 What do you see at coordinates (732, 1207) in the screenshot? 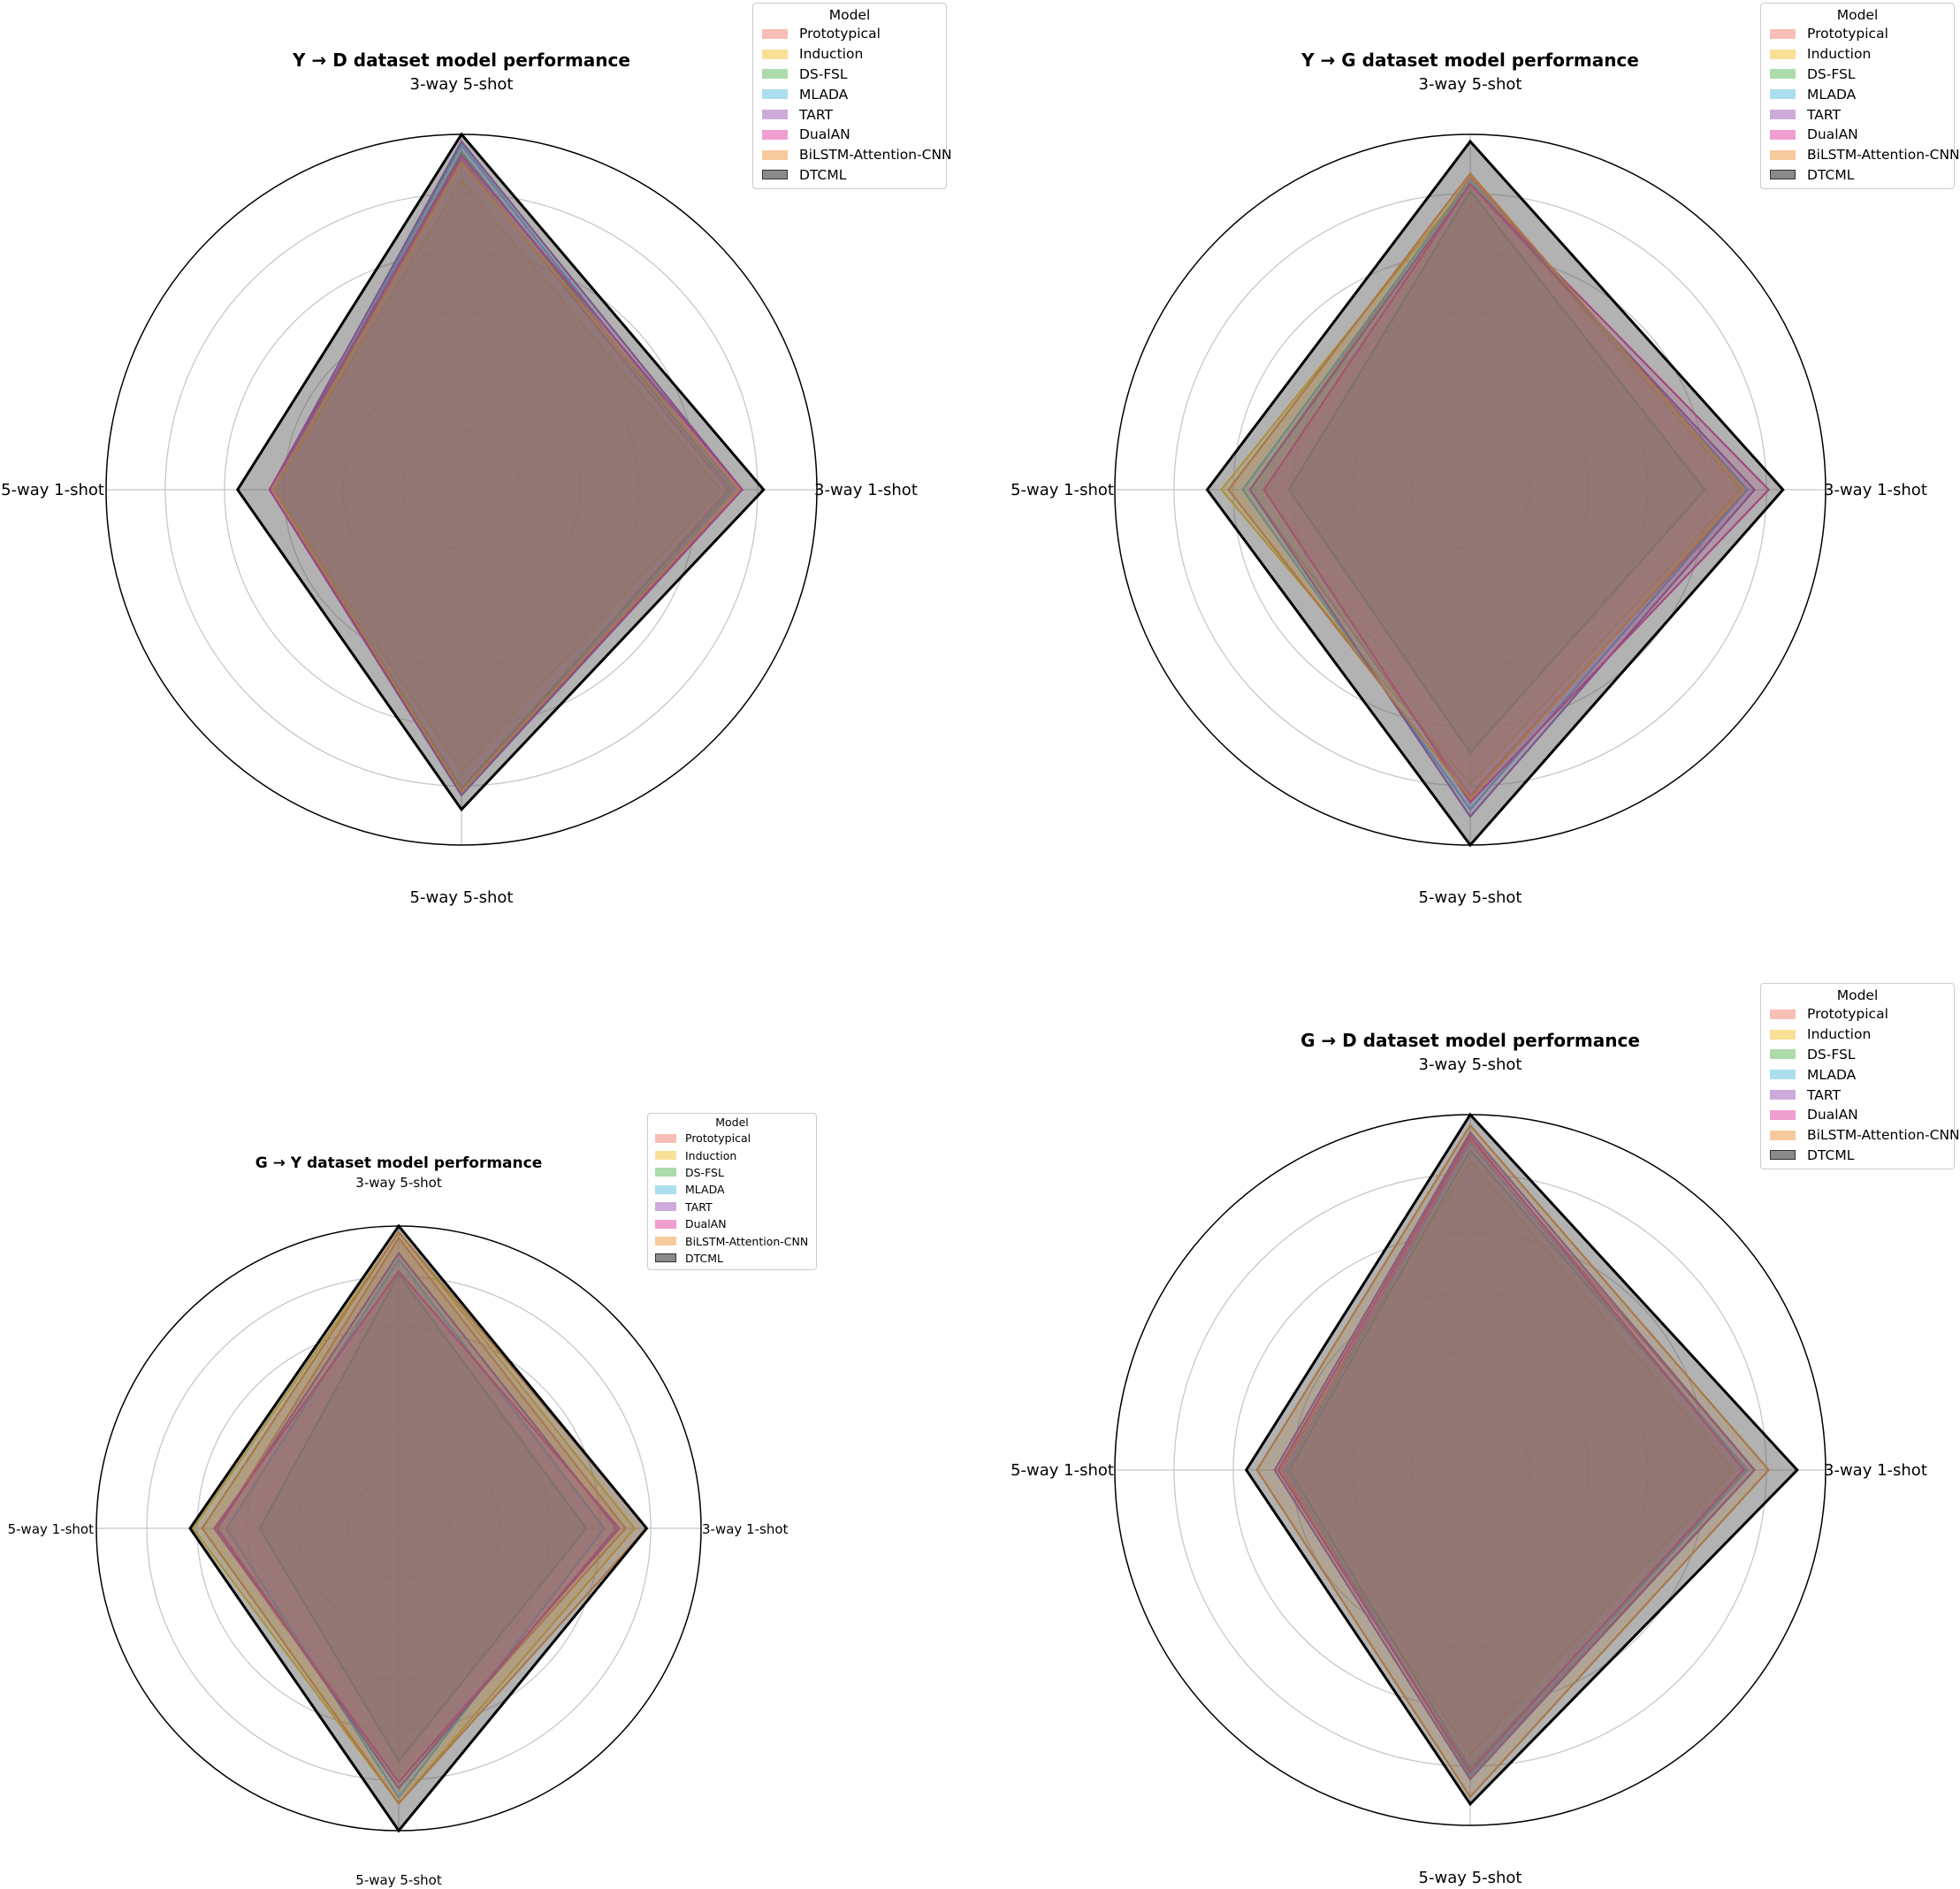
I see `legend-item-tart: TART` at bounding box center [732, 1207].